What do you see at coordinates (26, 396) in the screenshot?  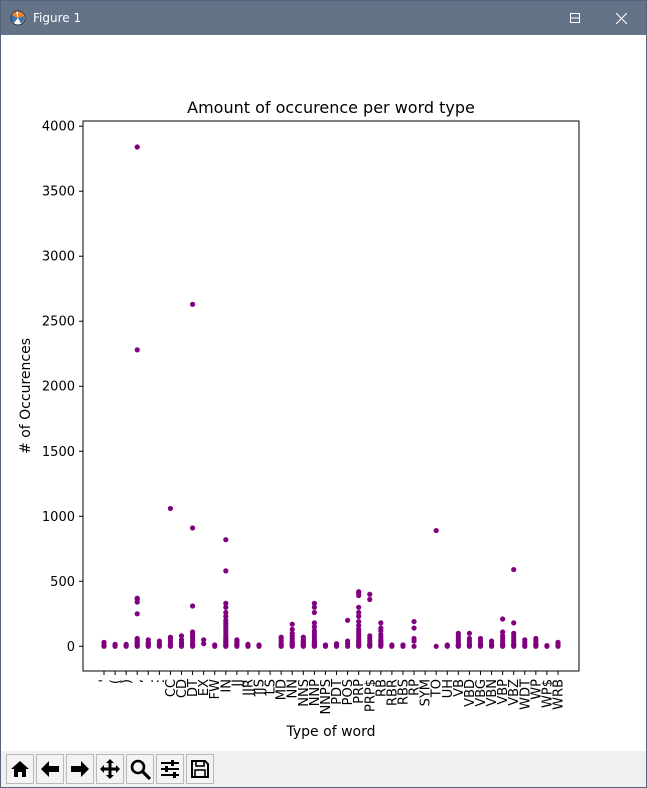 I see `y-axis-label: # of Occurences` at bounding box center [26, 396].